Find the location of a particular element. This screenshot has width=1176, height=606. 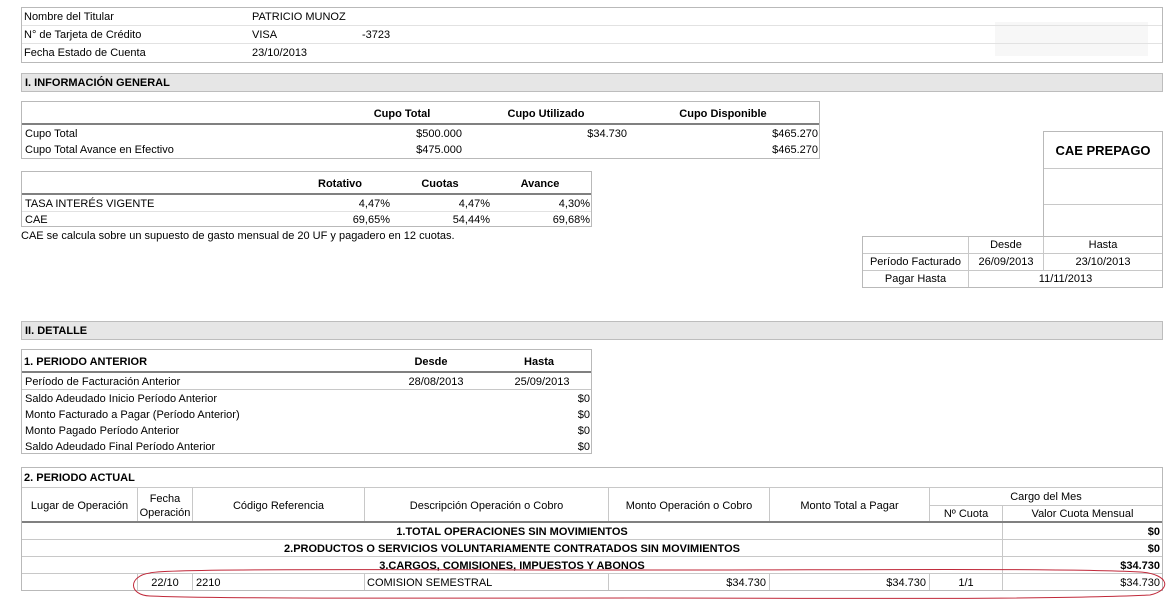

periodo-anterior-hasta-header: Hasta is located at coordinates (539, 362).